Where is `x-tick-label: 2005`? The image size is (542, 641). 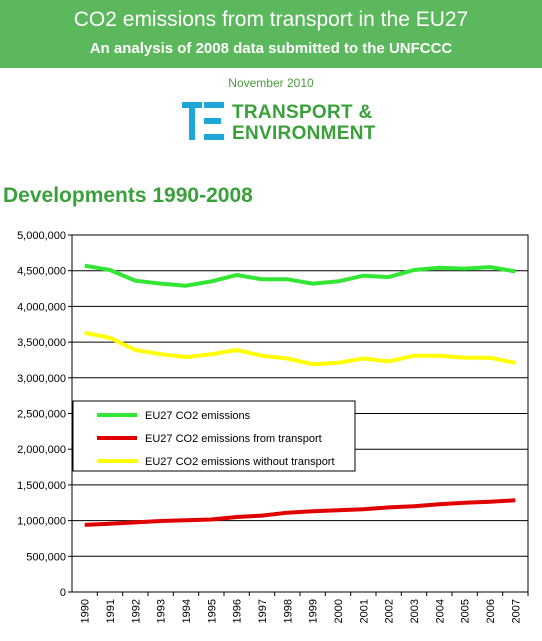 x-tick-label: 2005 is located at coordinates (466, 611).